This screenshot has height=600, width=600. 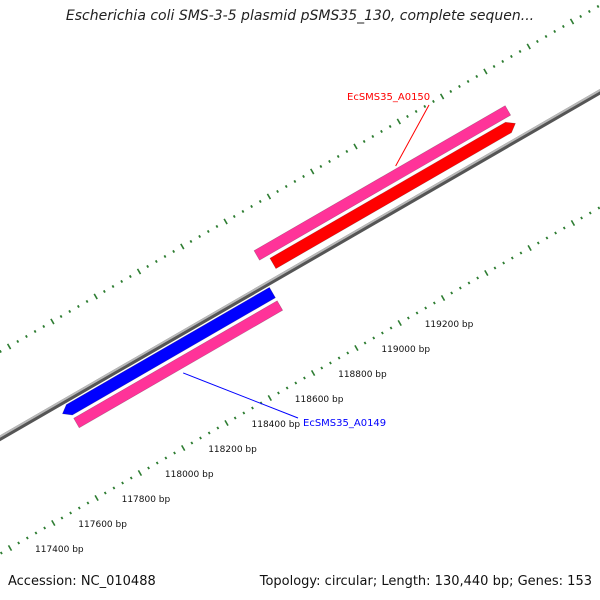 What do you see at coordinates (59, 550) in the screenshot?
I see `tick-label: 117400 bp` at bounding box center [59, 550].